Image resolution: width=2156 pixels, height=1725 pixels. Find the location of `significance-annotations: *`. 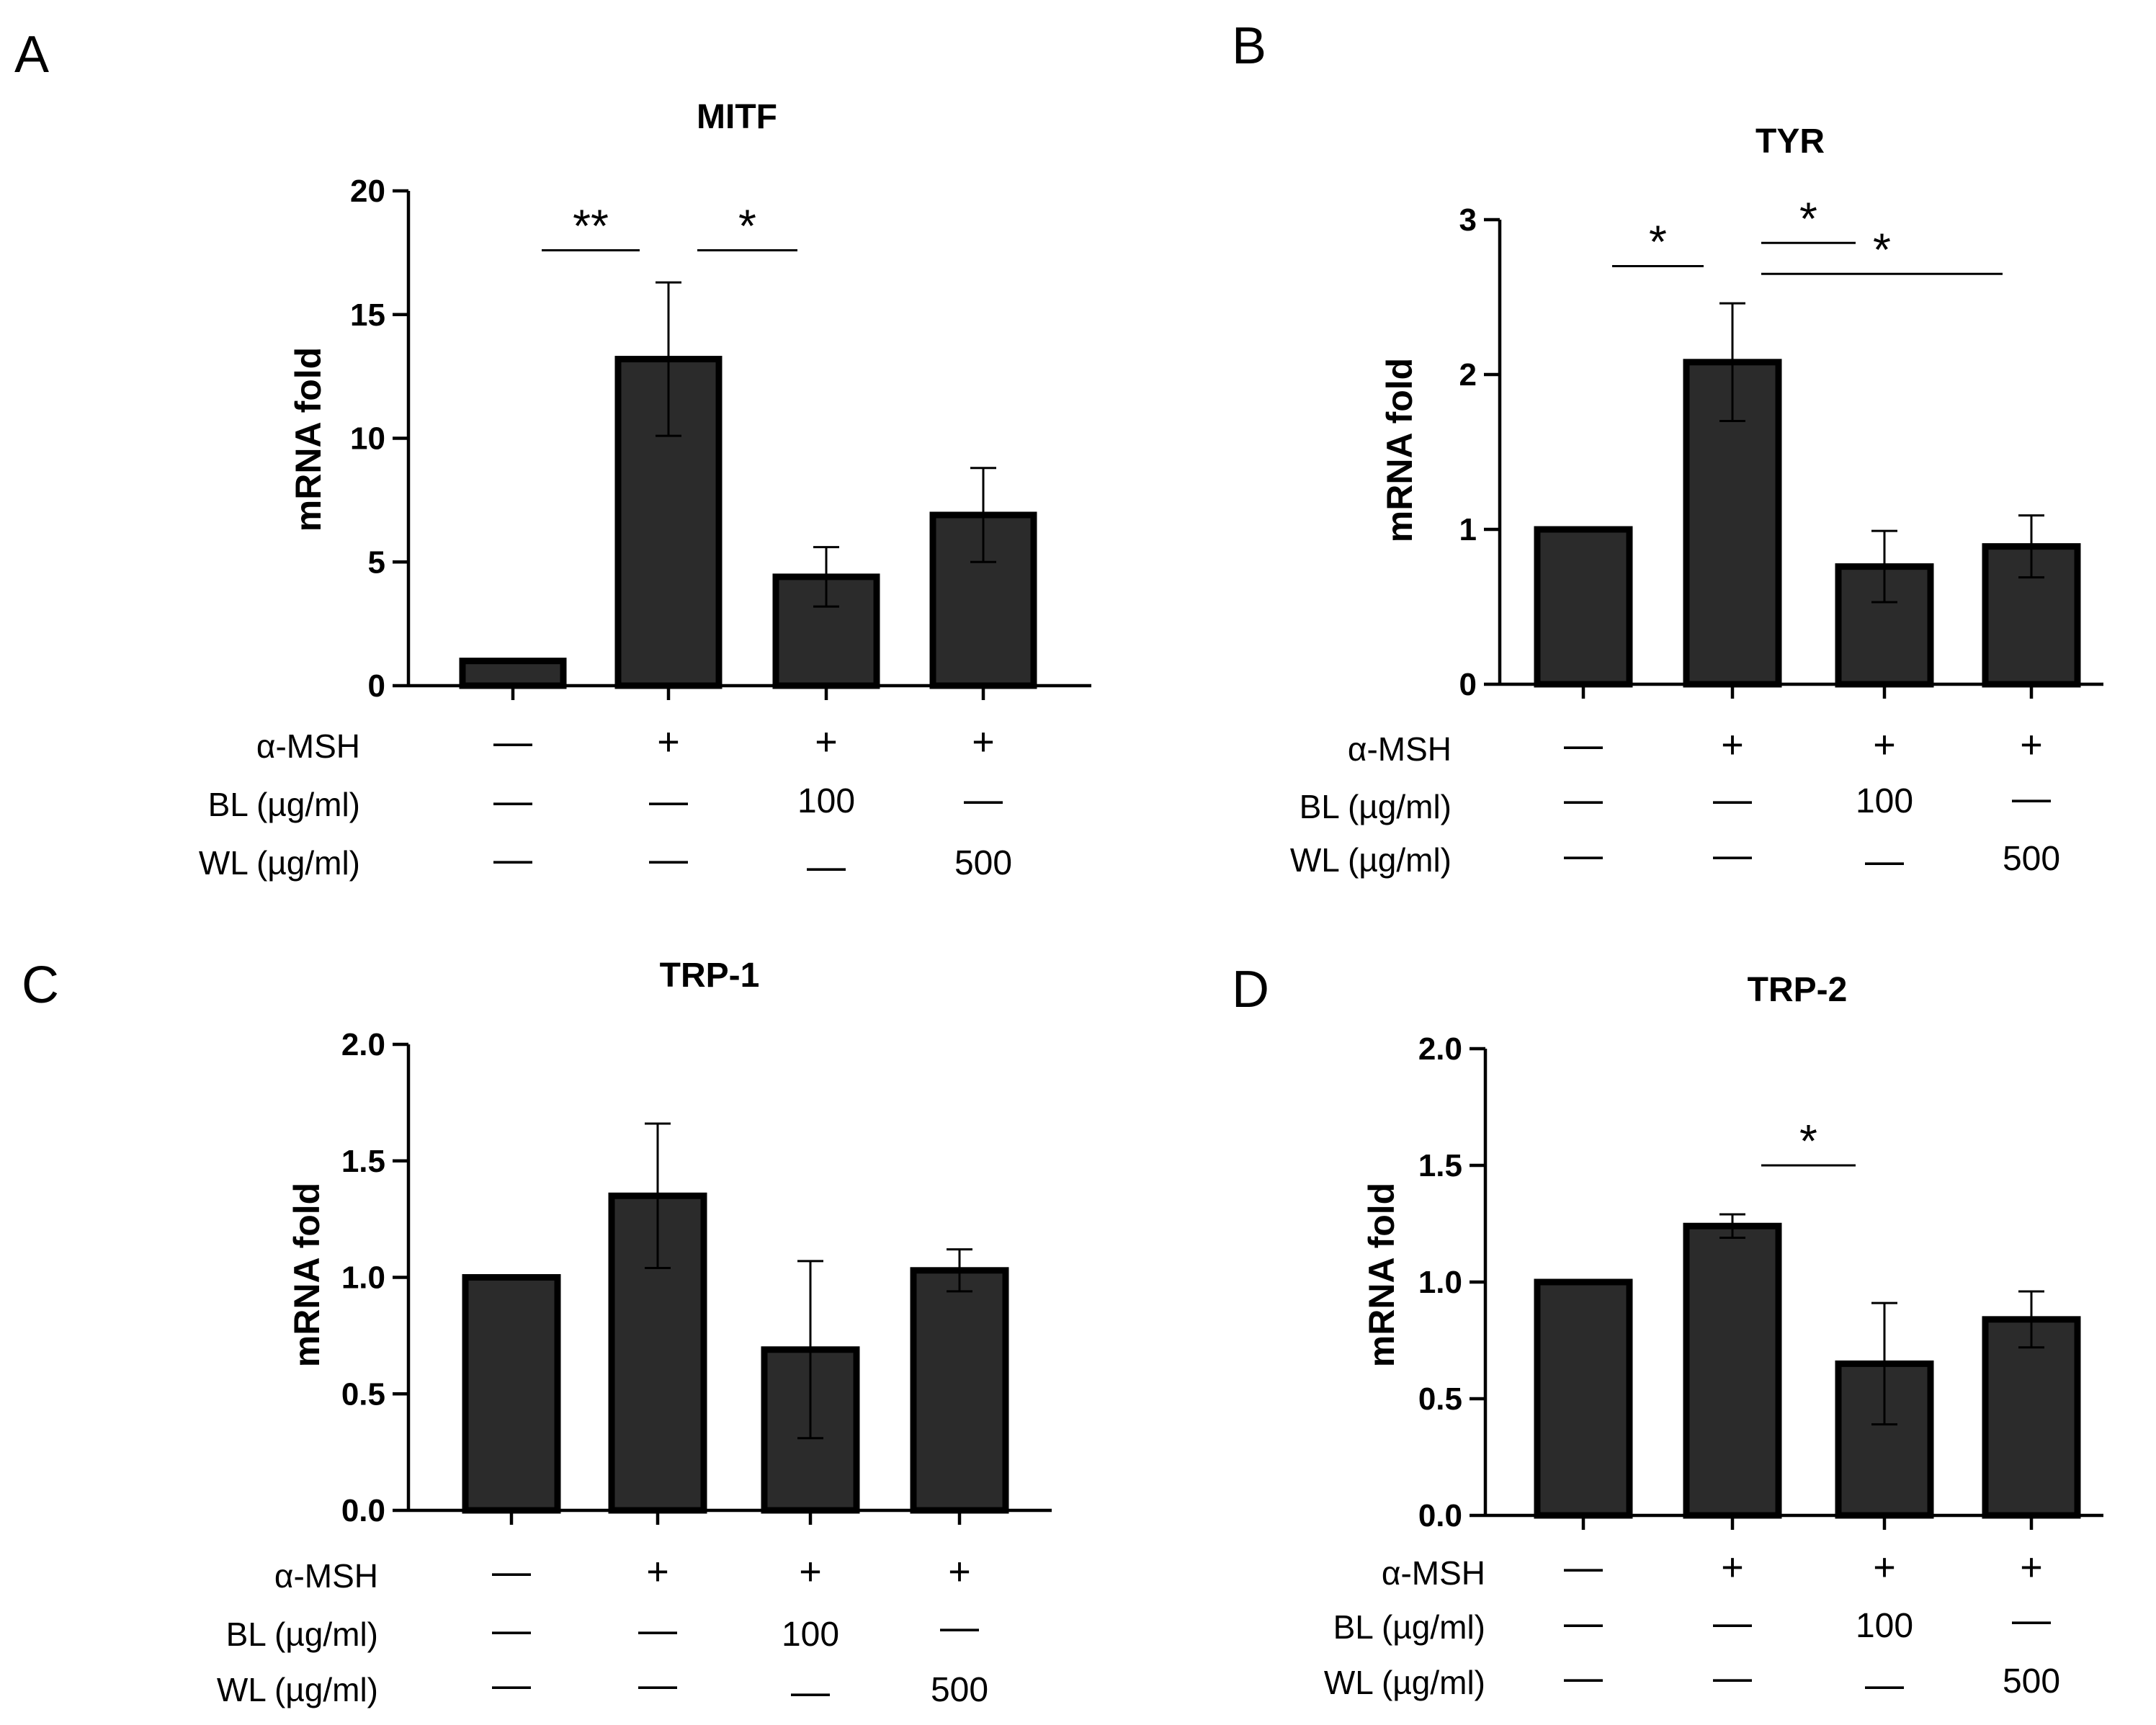

significance-annotations: * is located at coordinates (1809, 1141).